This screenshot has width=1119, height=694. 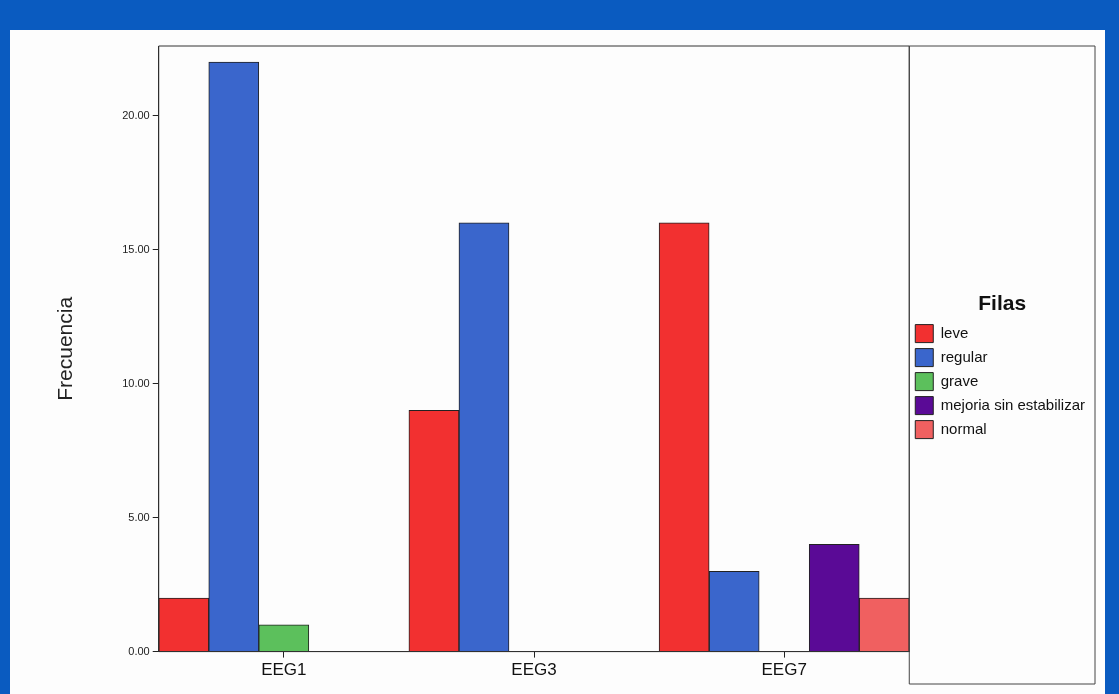 What do you see at coordinates (534, 670) in the screenshot?
I see `x-tick-label: EEG3` at bounding box center [534, 670].